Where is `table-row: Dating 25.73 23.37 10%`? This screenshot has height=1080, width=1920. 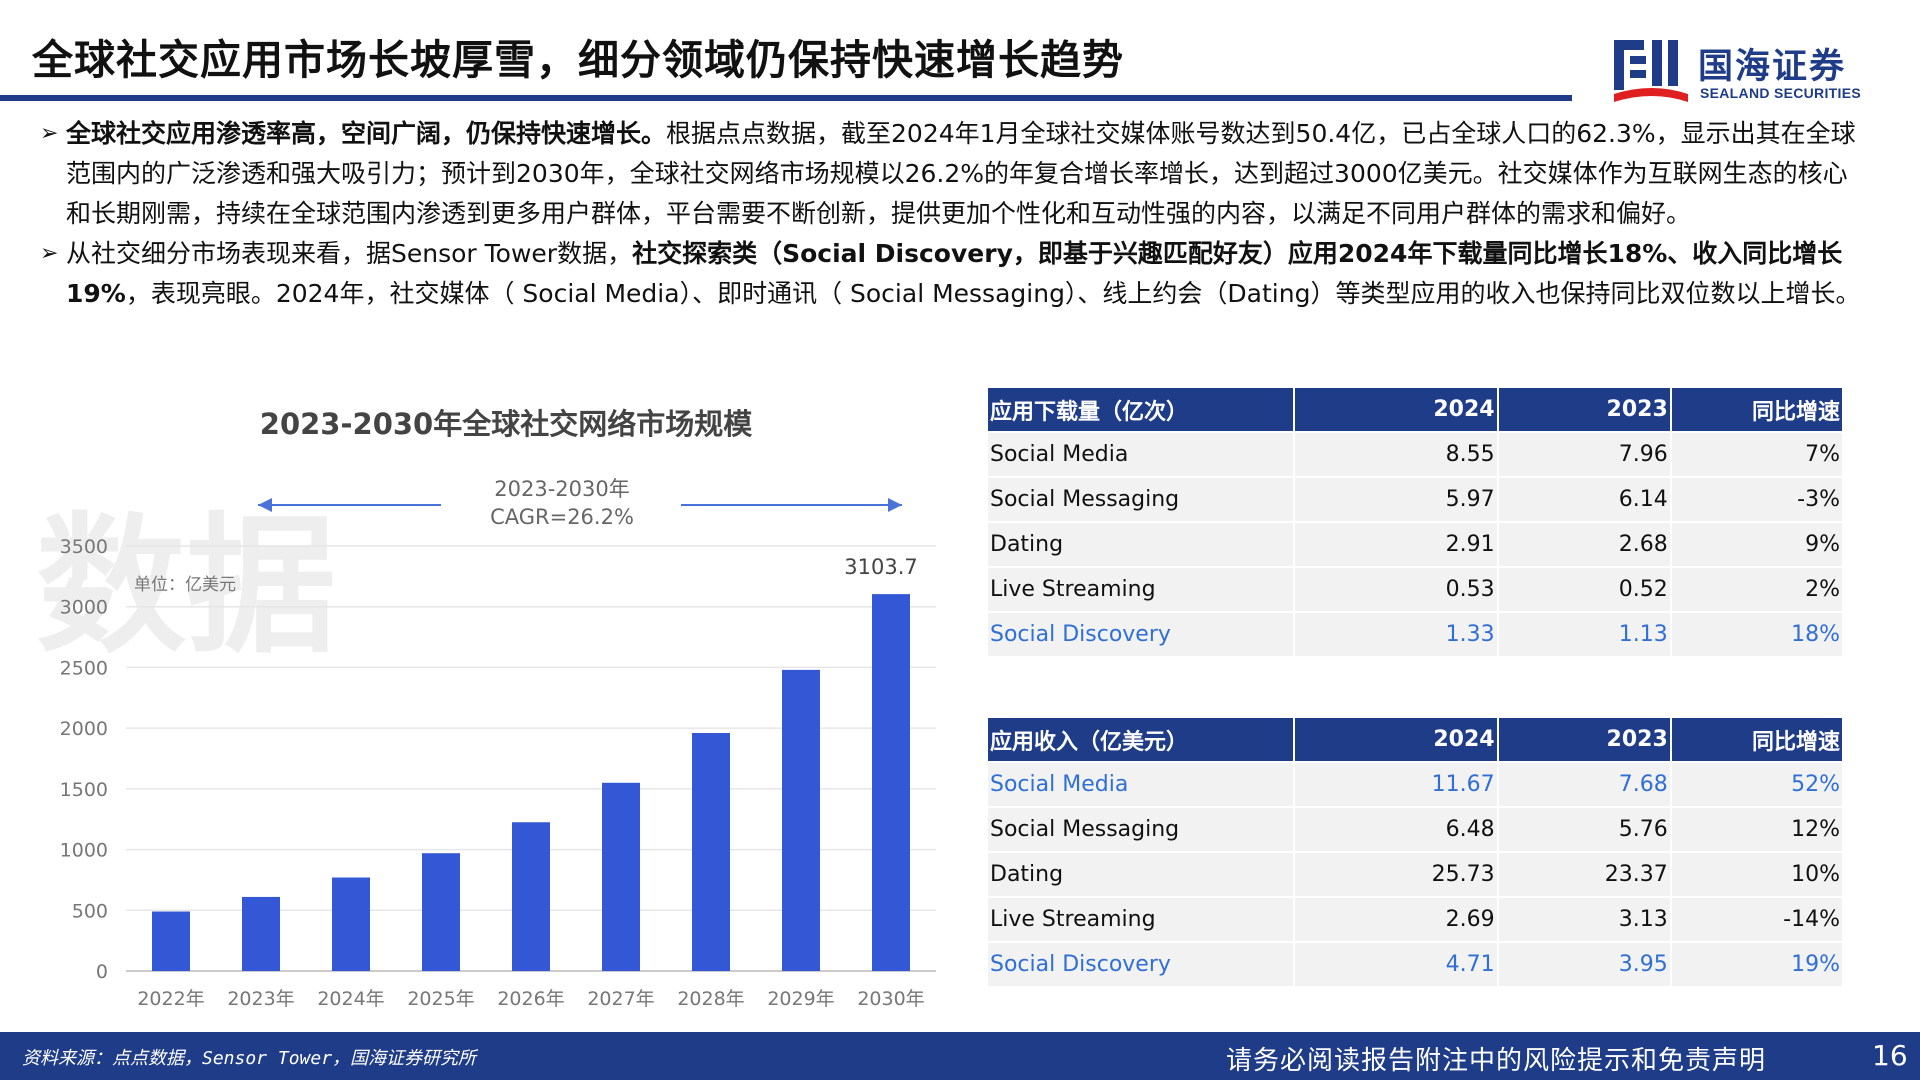 table-row: Dating 25.73 23.37 10% is located at coordinates (1415, 874).